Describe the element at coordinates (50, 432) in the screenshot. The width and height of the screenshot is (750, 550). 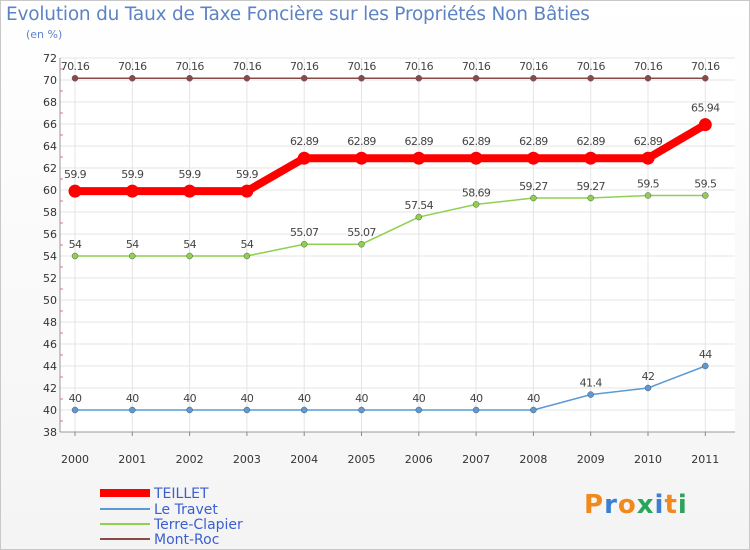
I see `y-tick-label: 38` at that location.